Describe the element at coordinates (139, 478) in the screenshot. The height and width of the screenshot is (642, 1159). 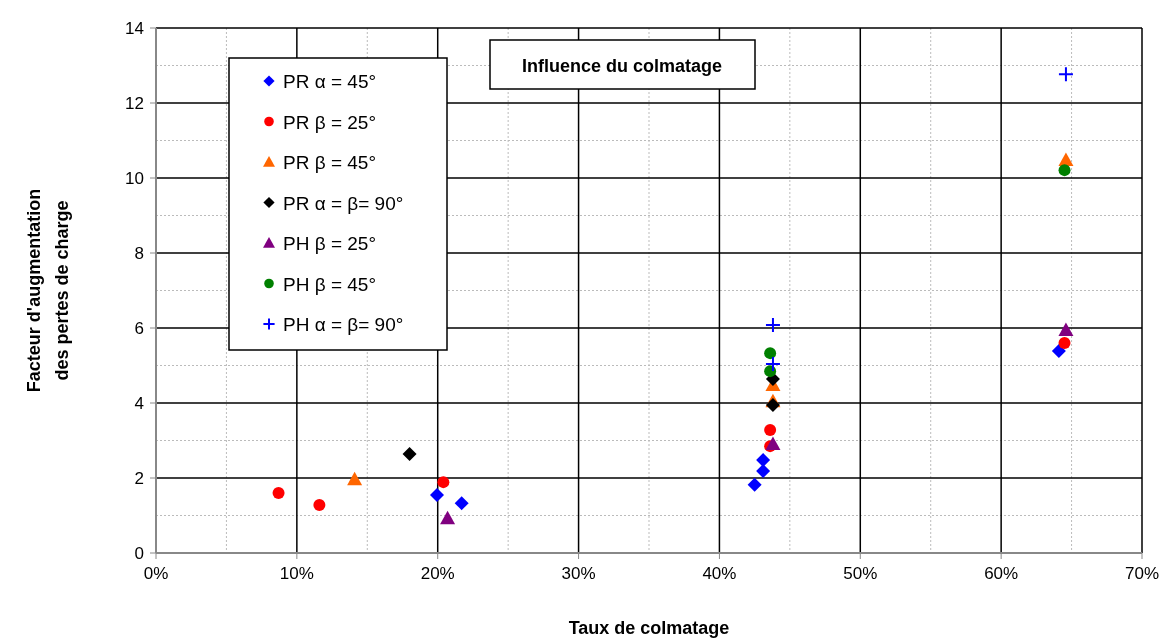
I see `y-tick-label: 2` at that location.